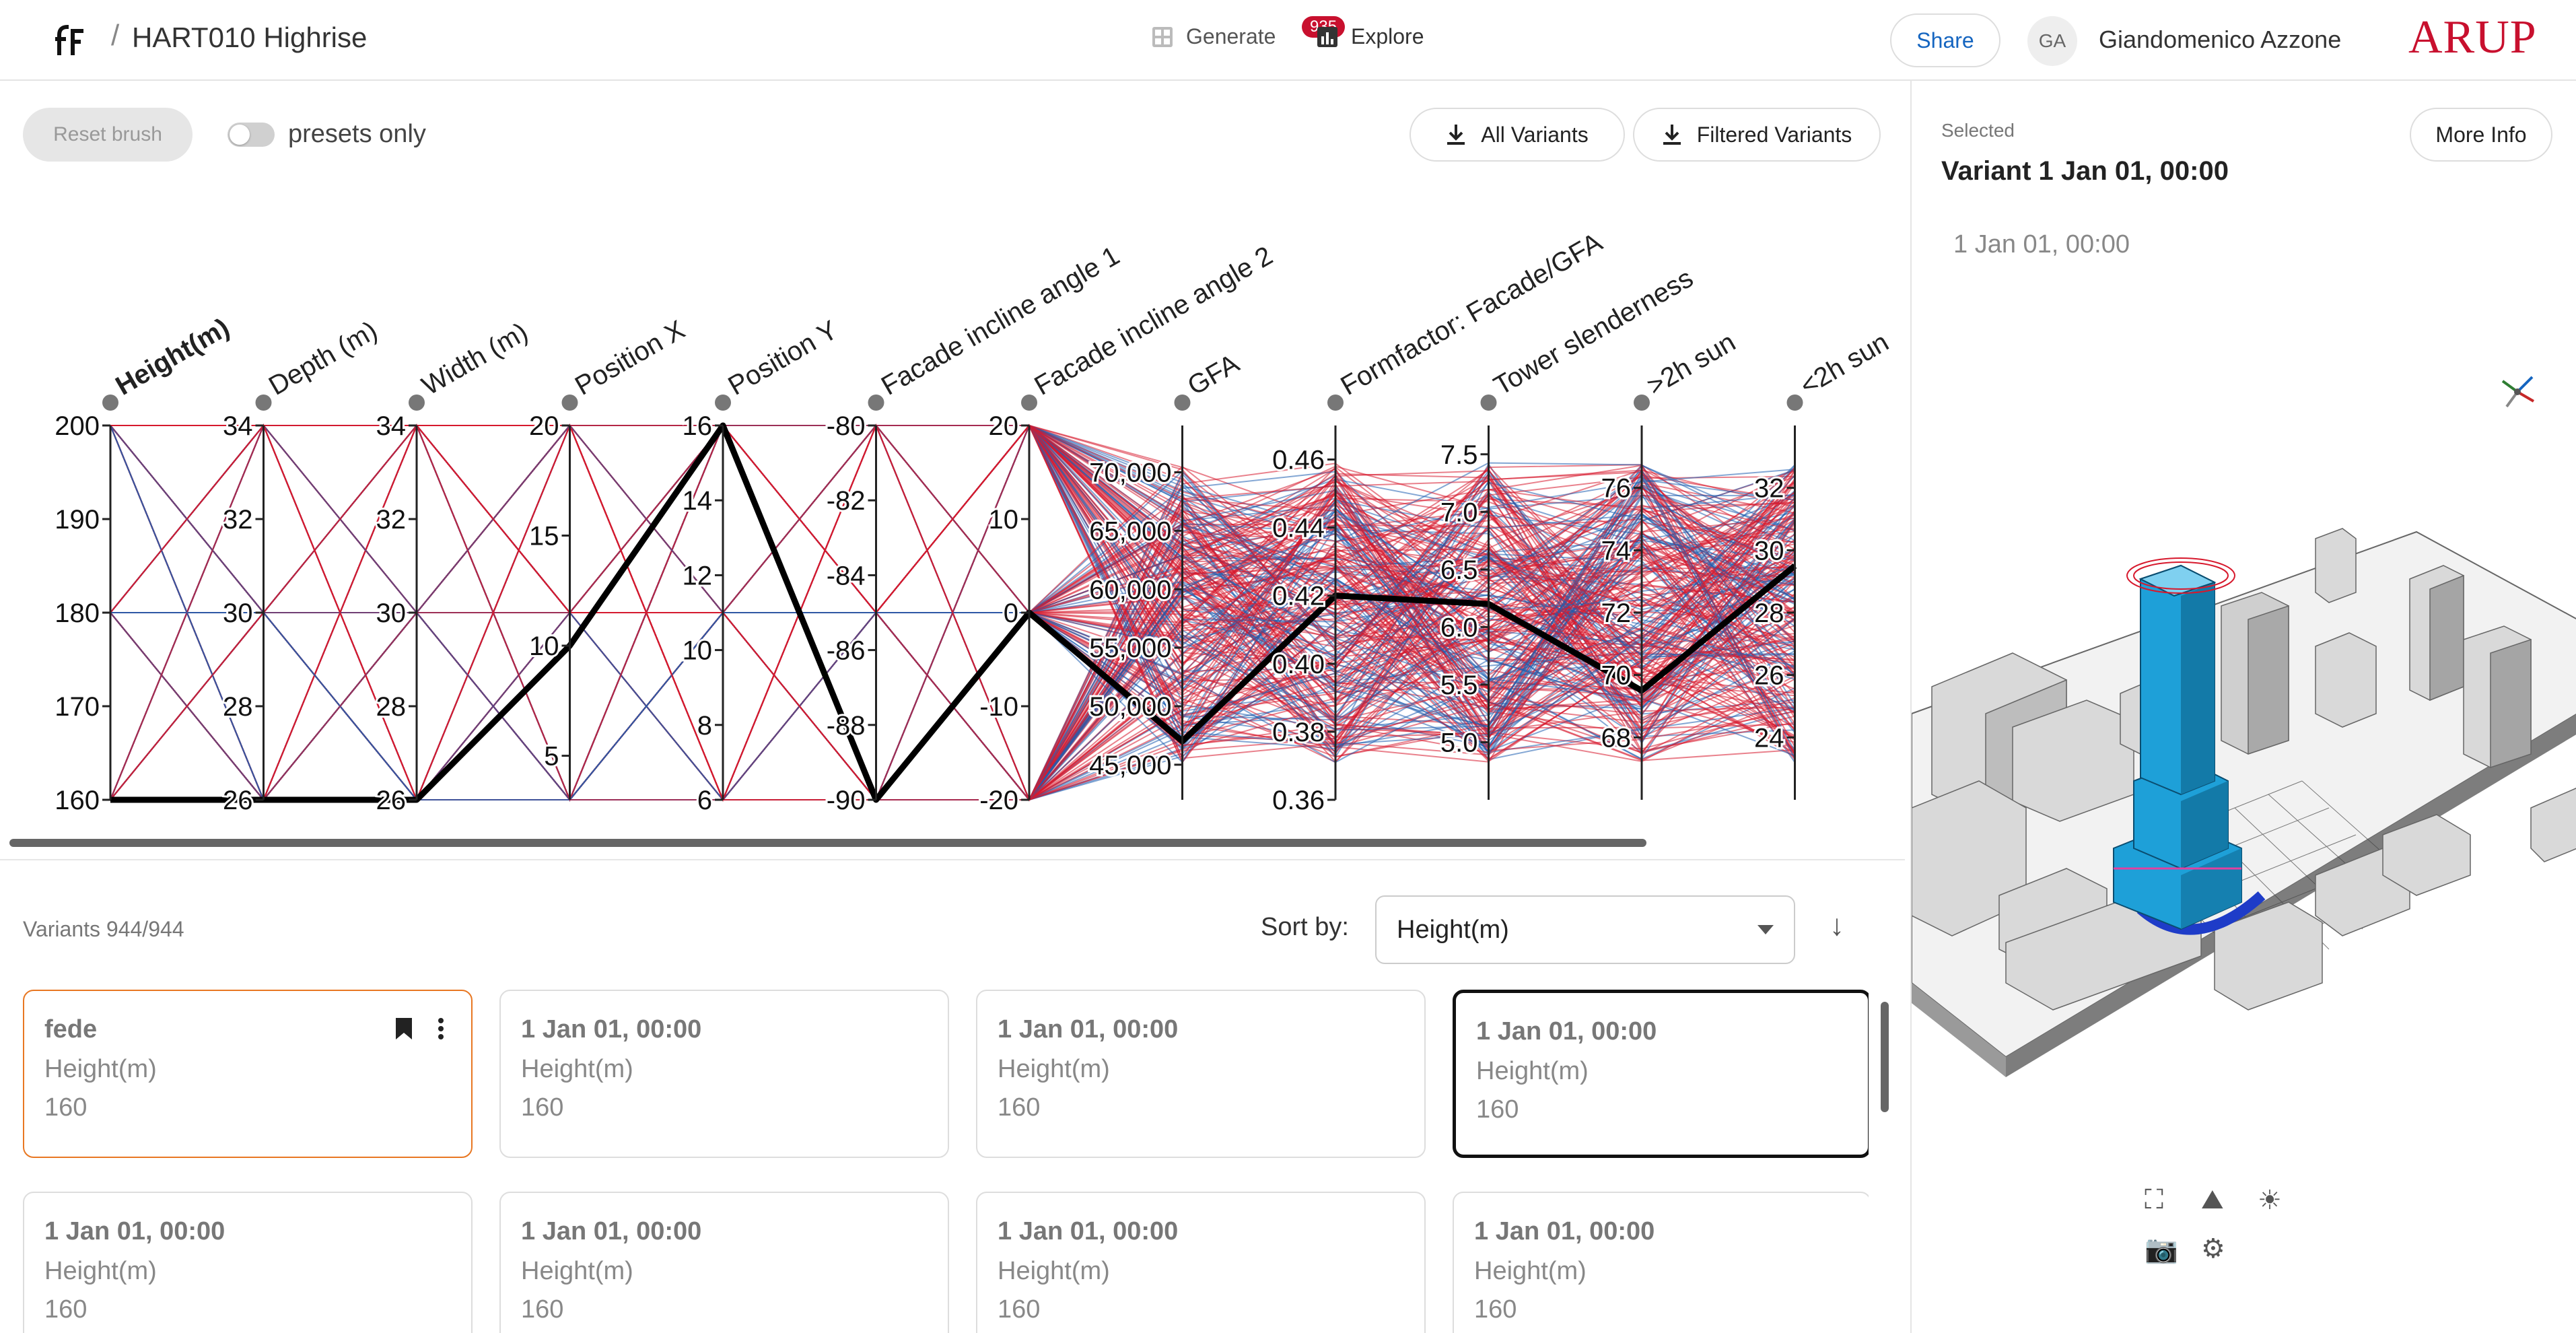 This screenshot has height=1333, width=2576. I want to click on selected-variant-subtitle: 1 Jan 01, 00:00, so click(2041, 244).